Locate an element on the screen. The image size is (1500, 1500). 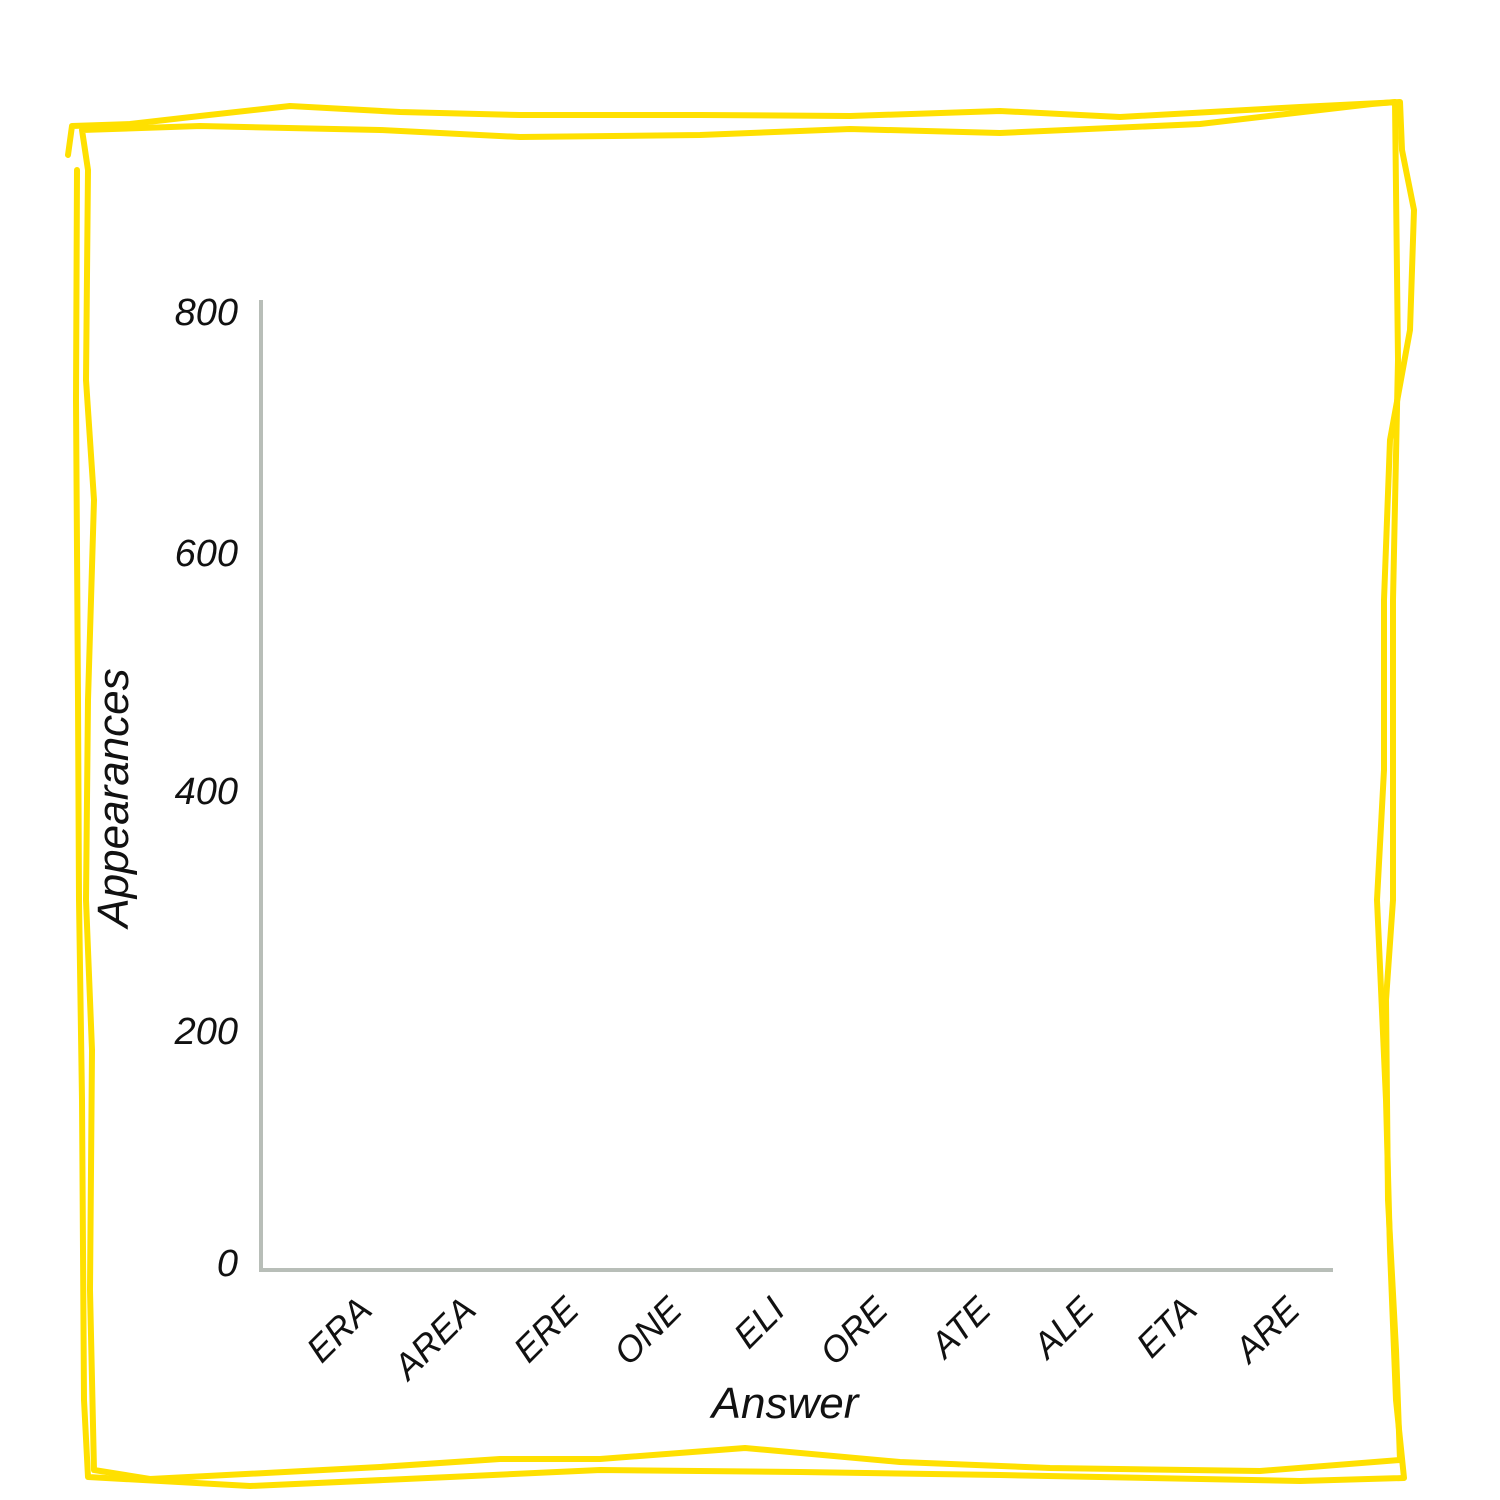
y-tick-label: 0 is located at coordinates (227, 1264).